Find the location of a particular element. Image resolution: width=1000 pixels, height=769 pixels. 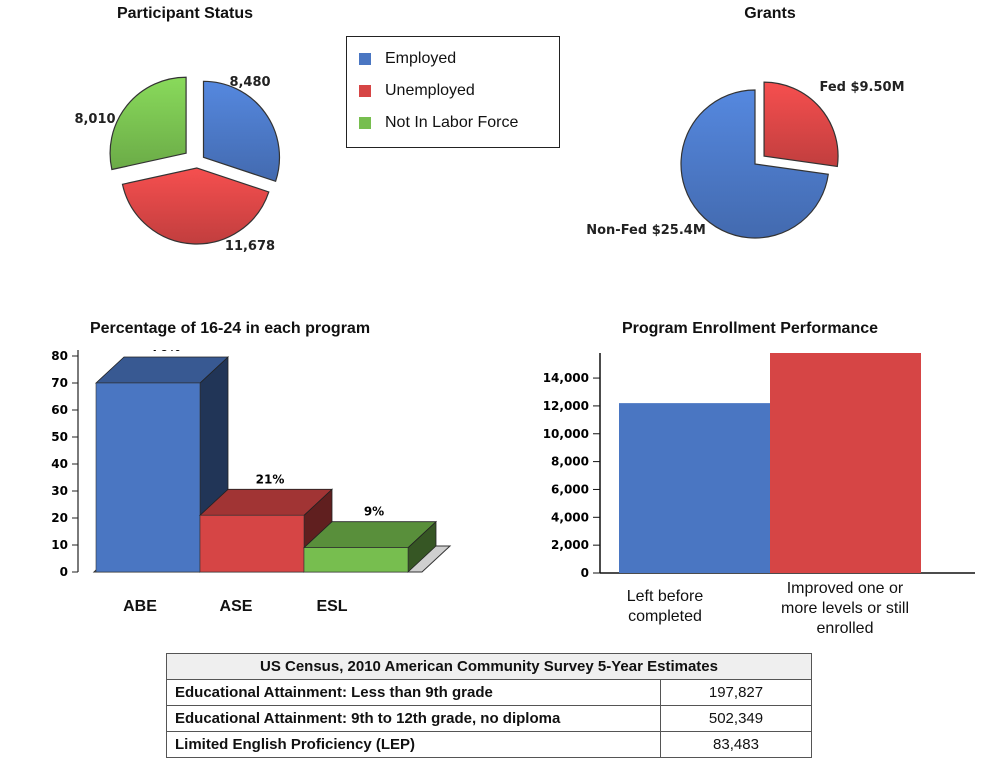

y-tick-label: 20 is located at coordinates (59, 518).